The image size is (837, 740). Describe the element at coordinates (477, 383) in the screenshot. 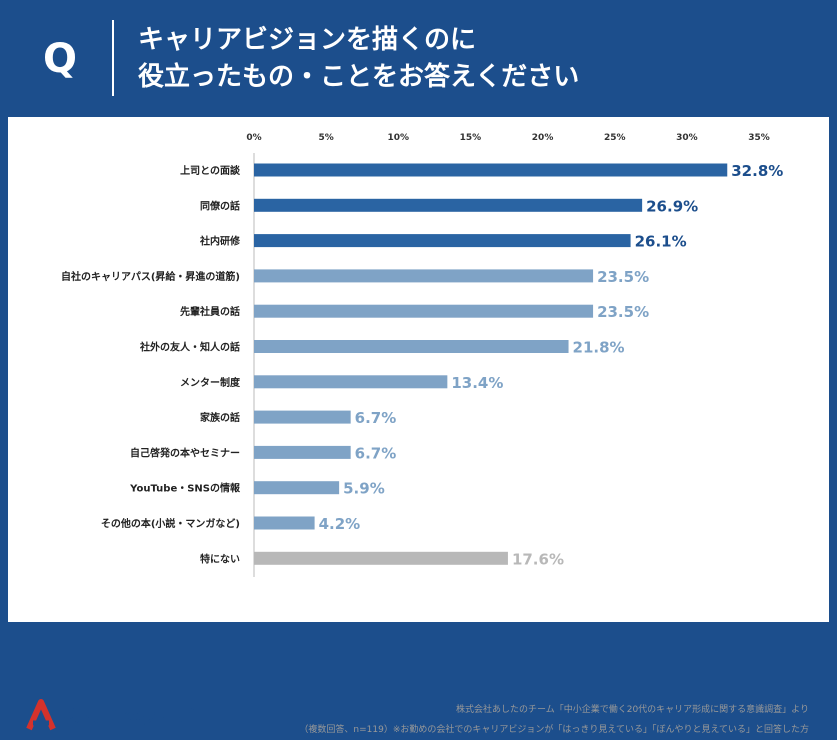

I see `value-label: 13.4%` at that location.